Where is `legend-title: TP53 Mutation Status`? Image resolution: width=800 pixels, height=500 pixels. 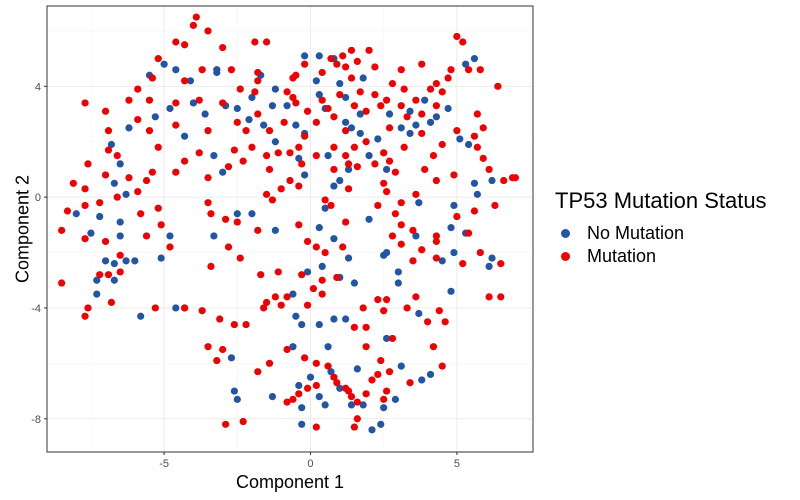
legend-title: TP53 Mutation Status is located at coordinates (661, 200).